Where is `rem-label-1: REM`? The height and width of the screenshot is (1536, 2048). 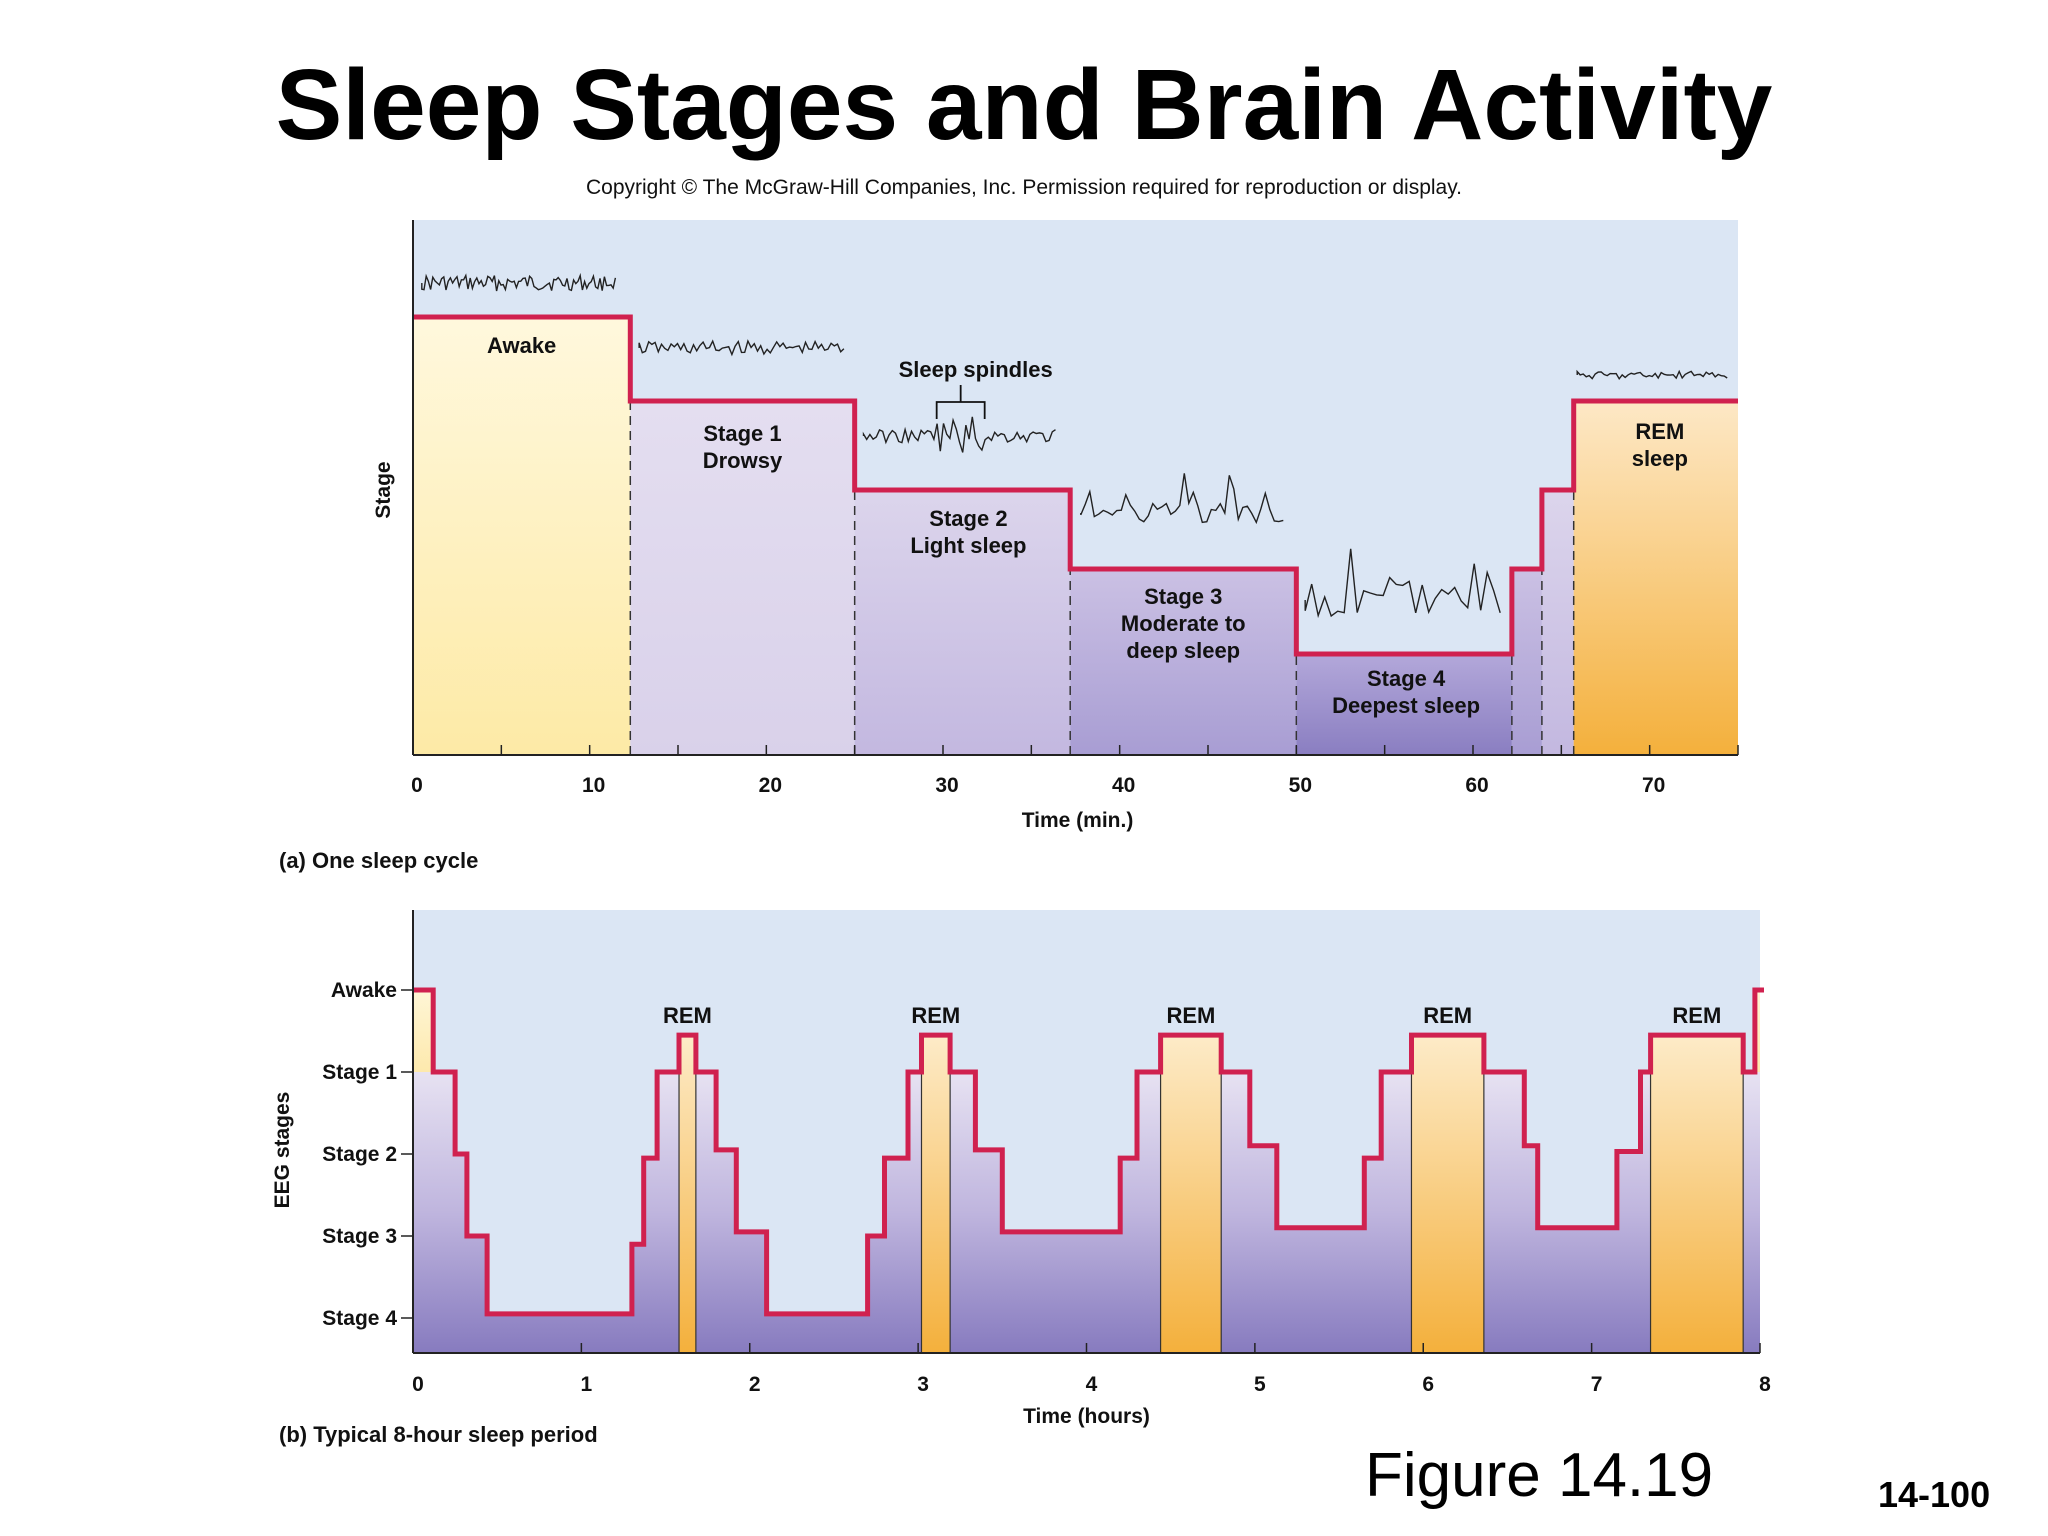
rem-label-1: REM is located at coordinates (935, 1015).